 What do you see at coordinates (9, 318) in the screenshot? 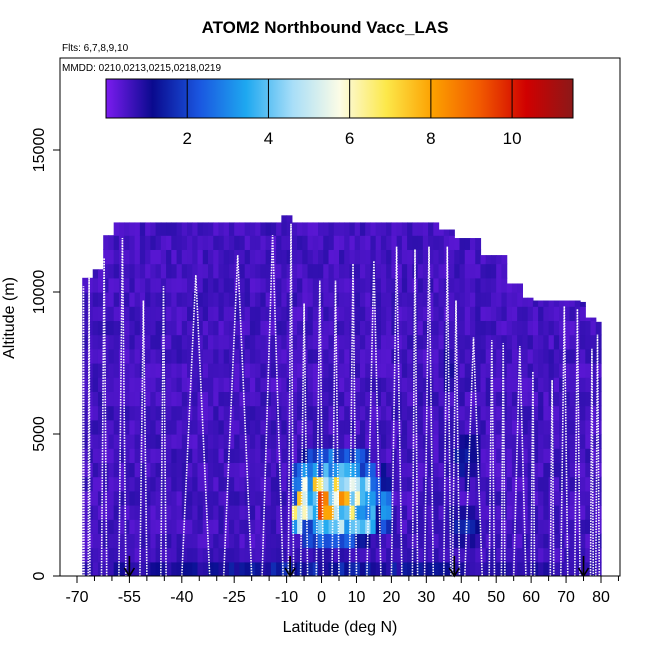
I see `y-axis-label: Altitude (m)` at bounding box center [9, 318].